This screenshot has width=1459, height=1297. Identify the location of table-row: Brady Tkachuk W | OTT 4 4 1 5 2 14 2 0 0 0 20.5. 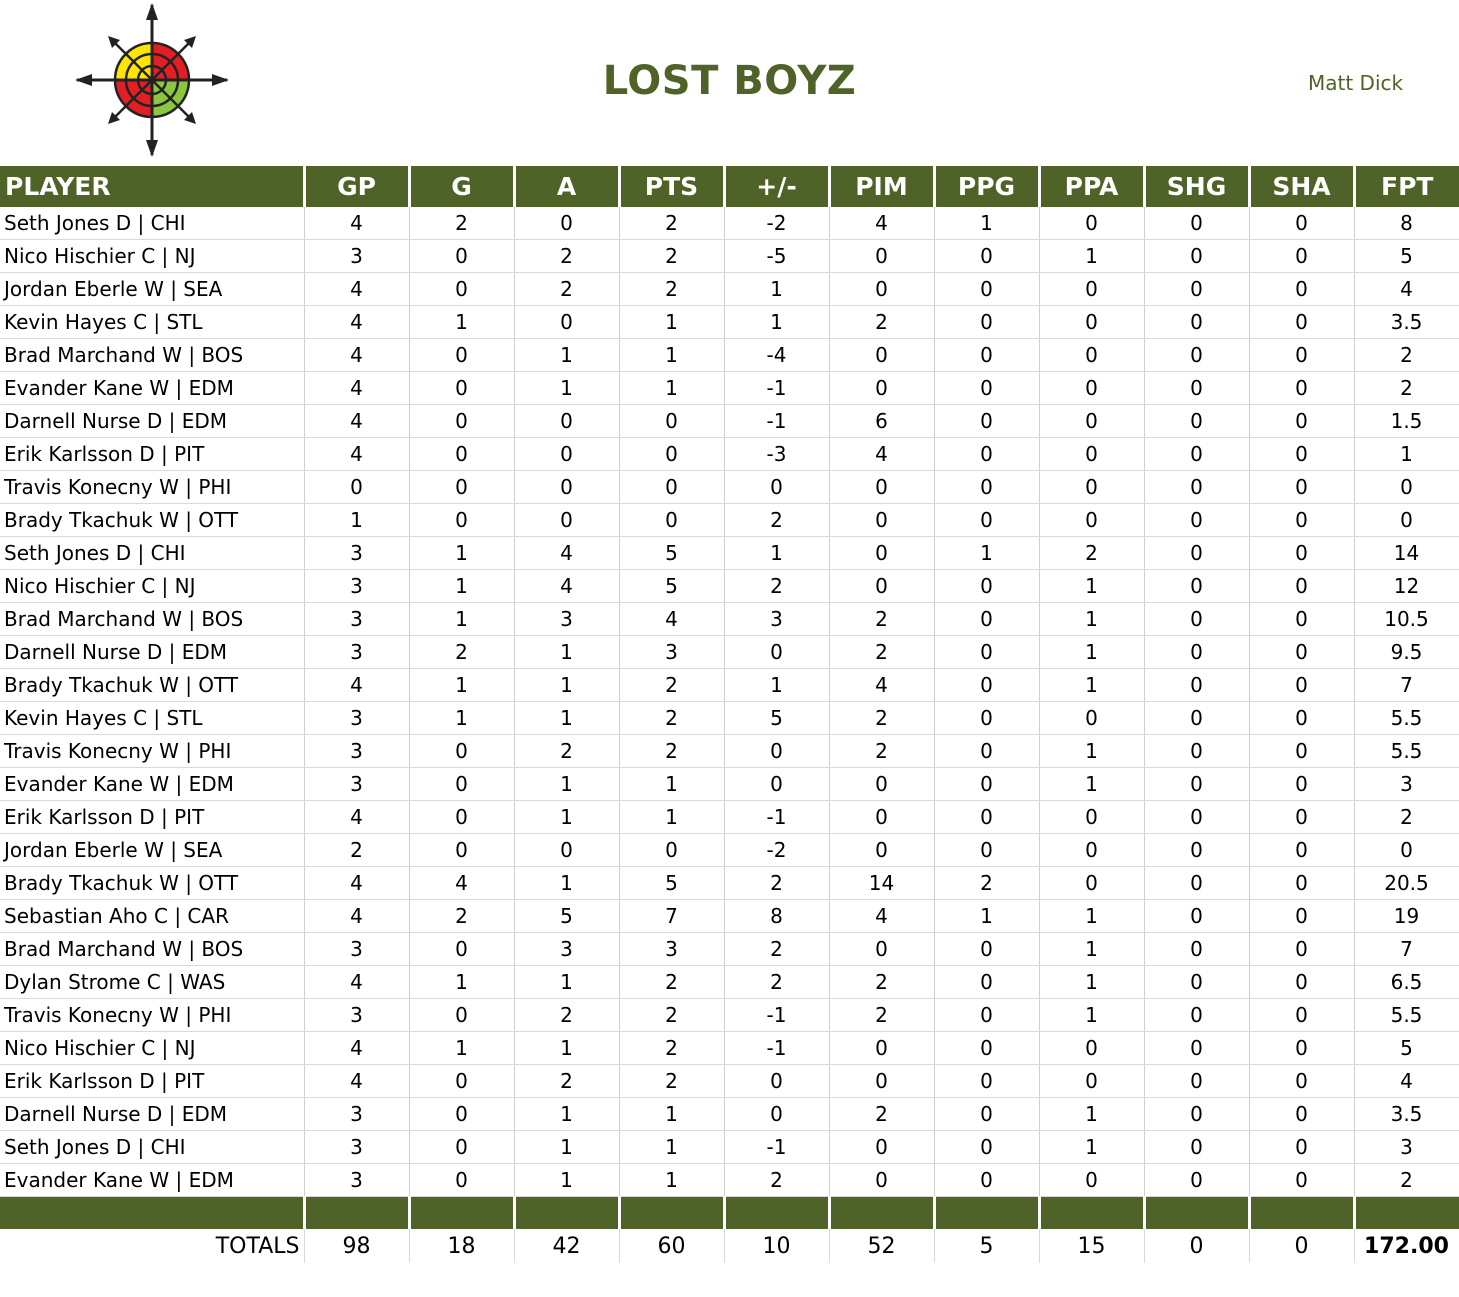
(729, 883).